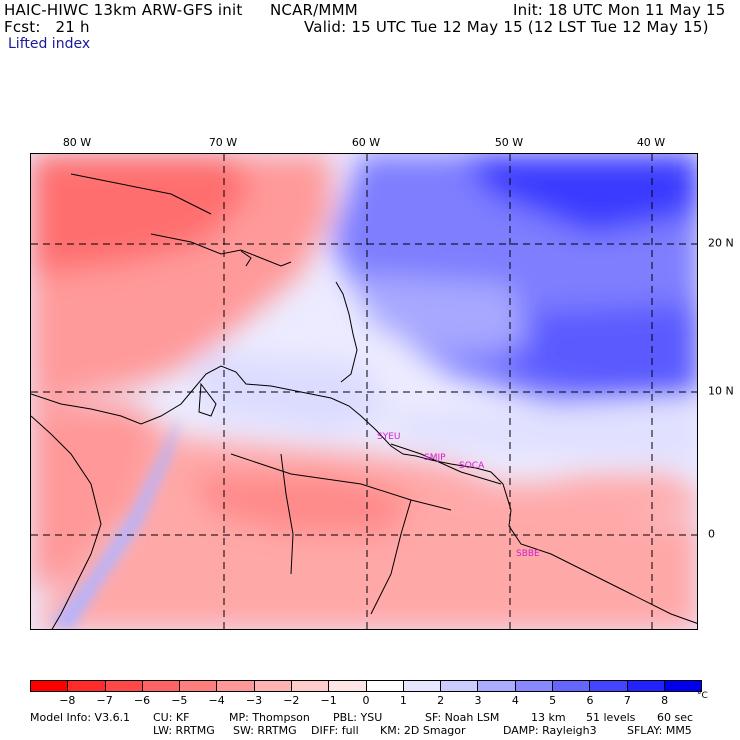 This screenshot has width=740, height=740. I want to click on colorbar-tick-label: 8, so click(665, 700).